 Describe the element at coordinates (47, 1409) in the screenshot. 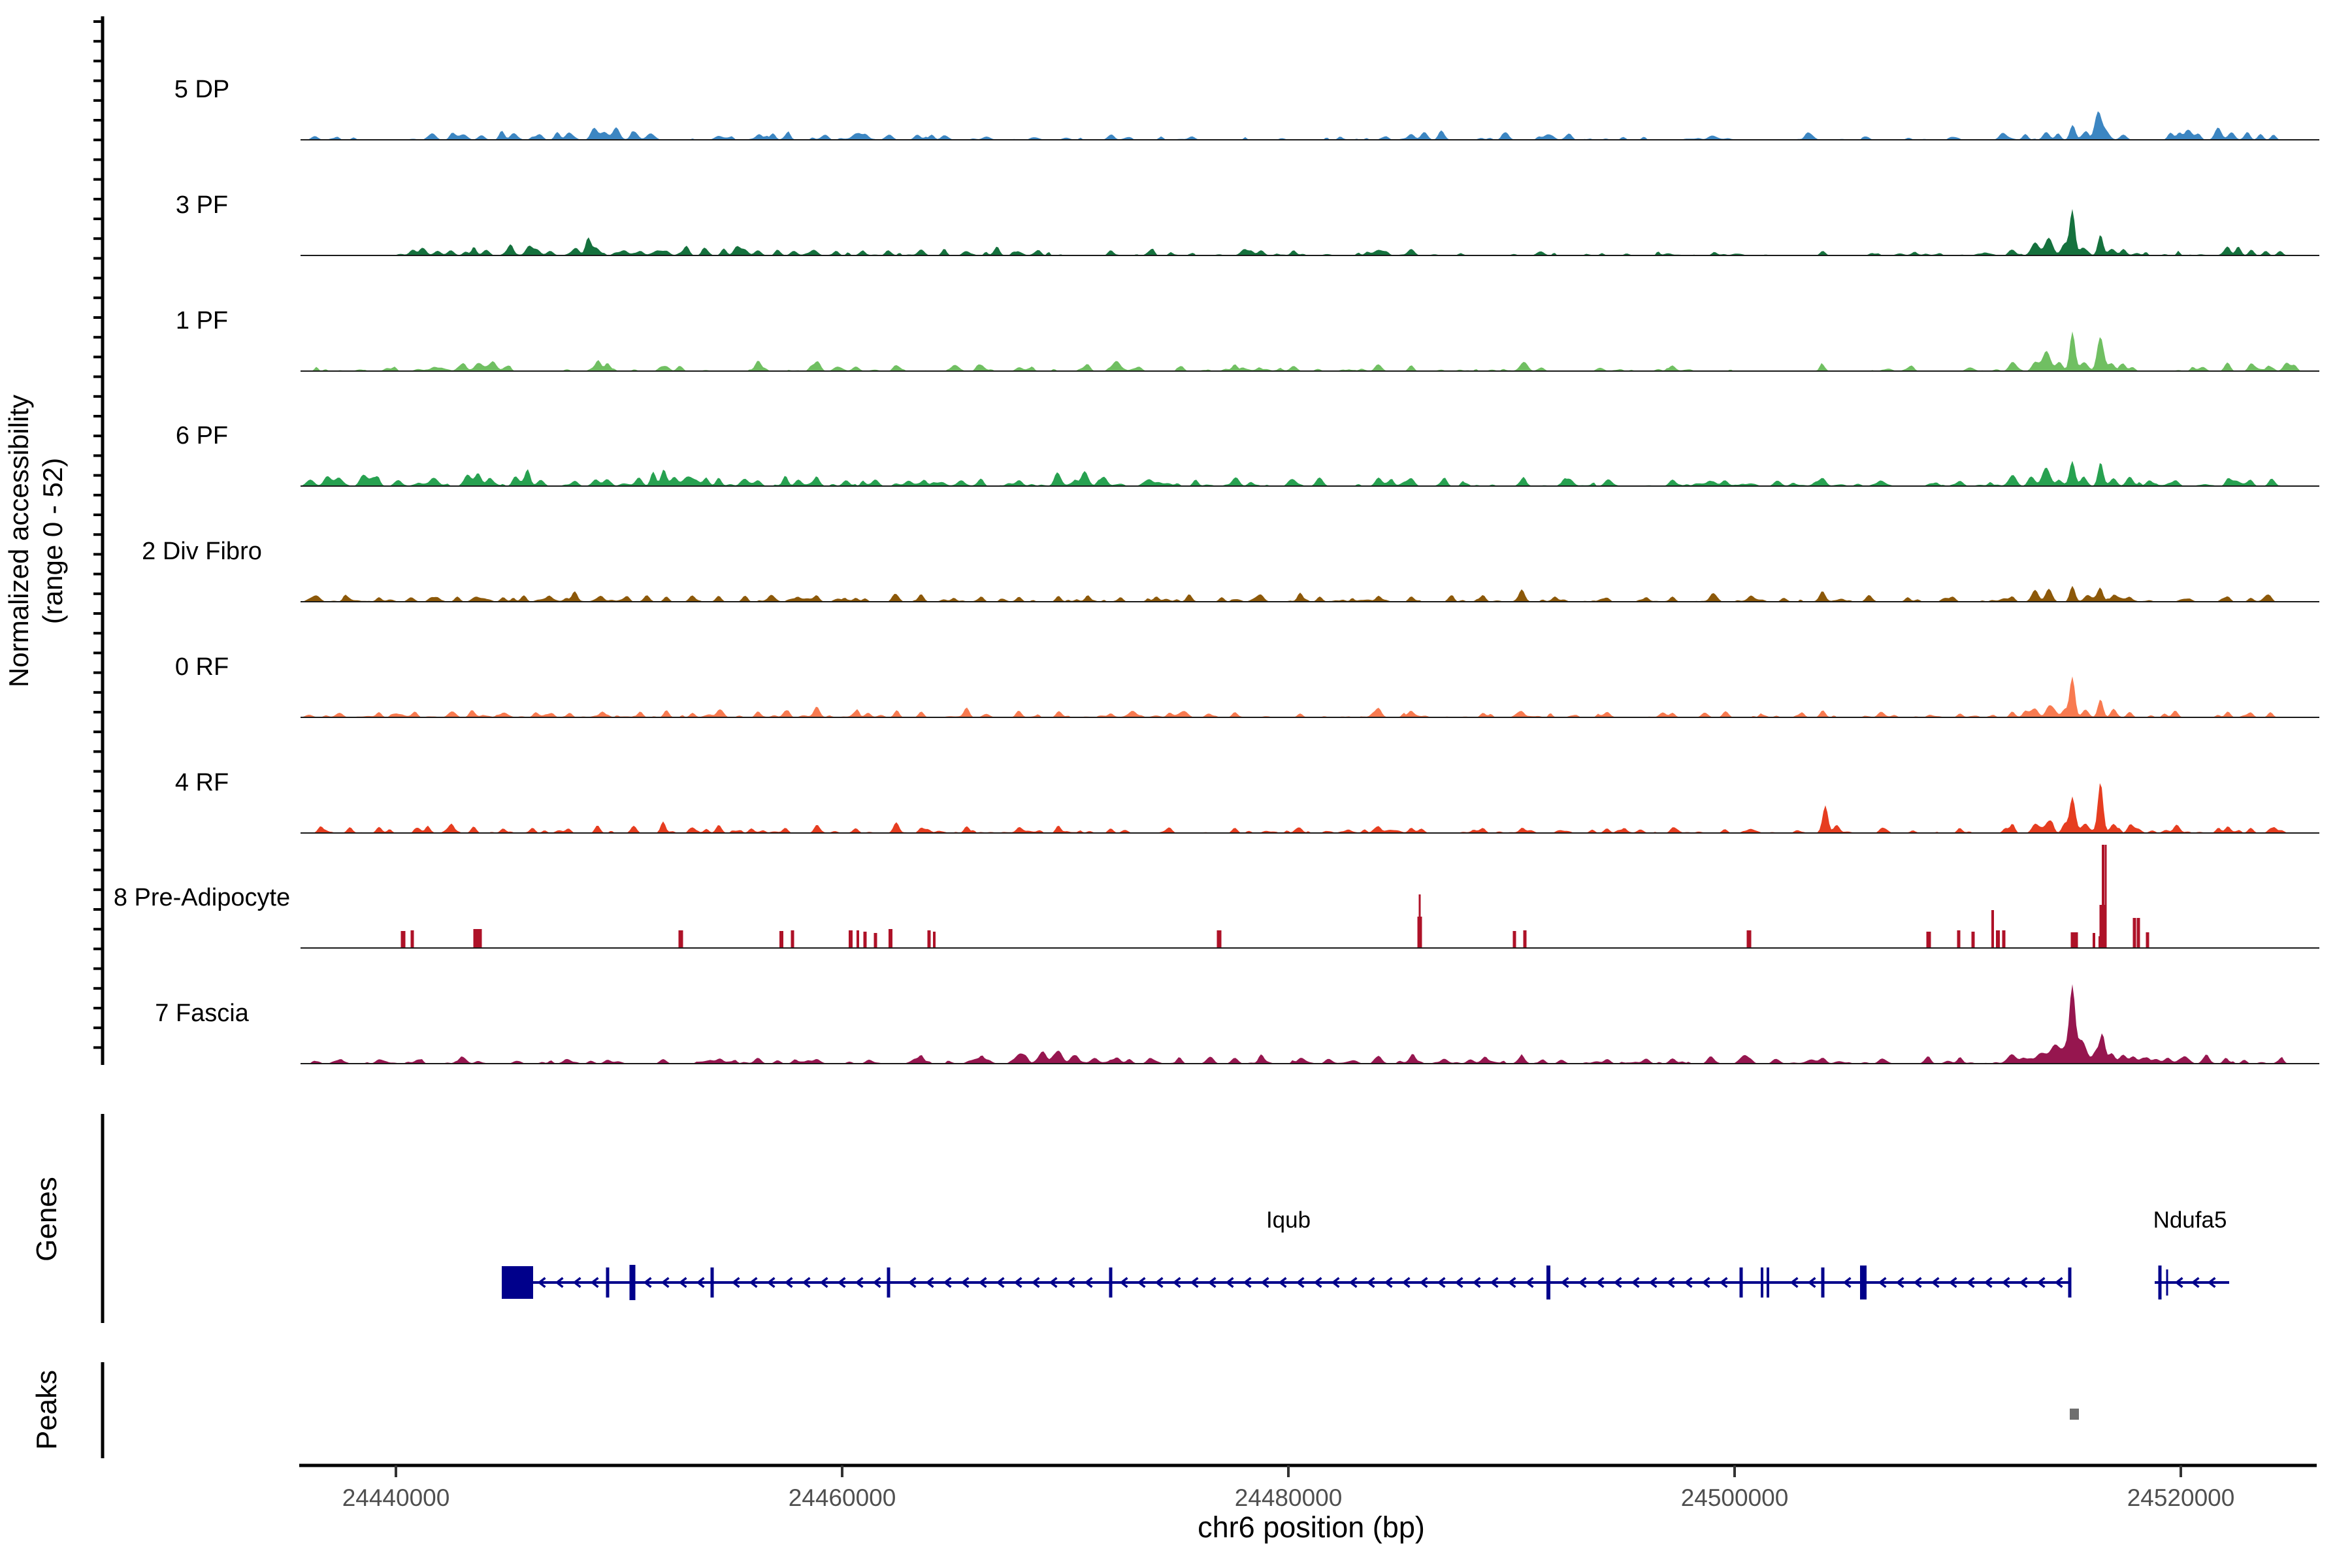

I see `peaks-section-label: Peaks` at that location.